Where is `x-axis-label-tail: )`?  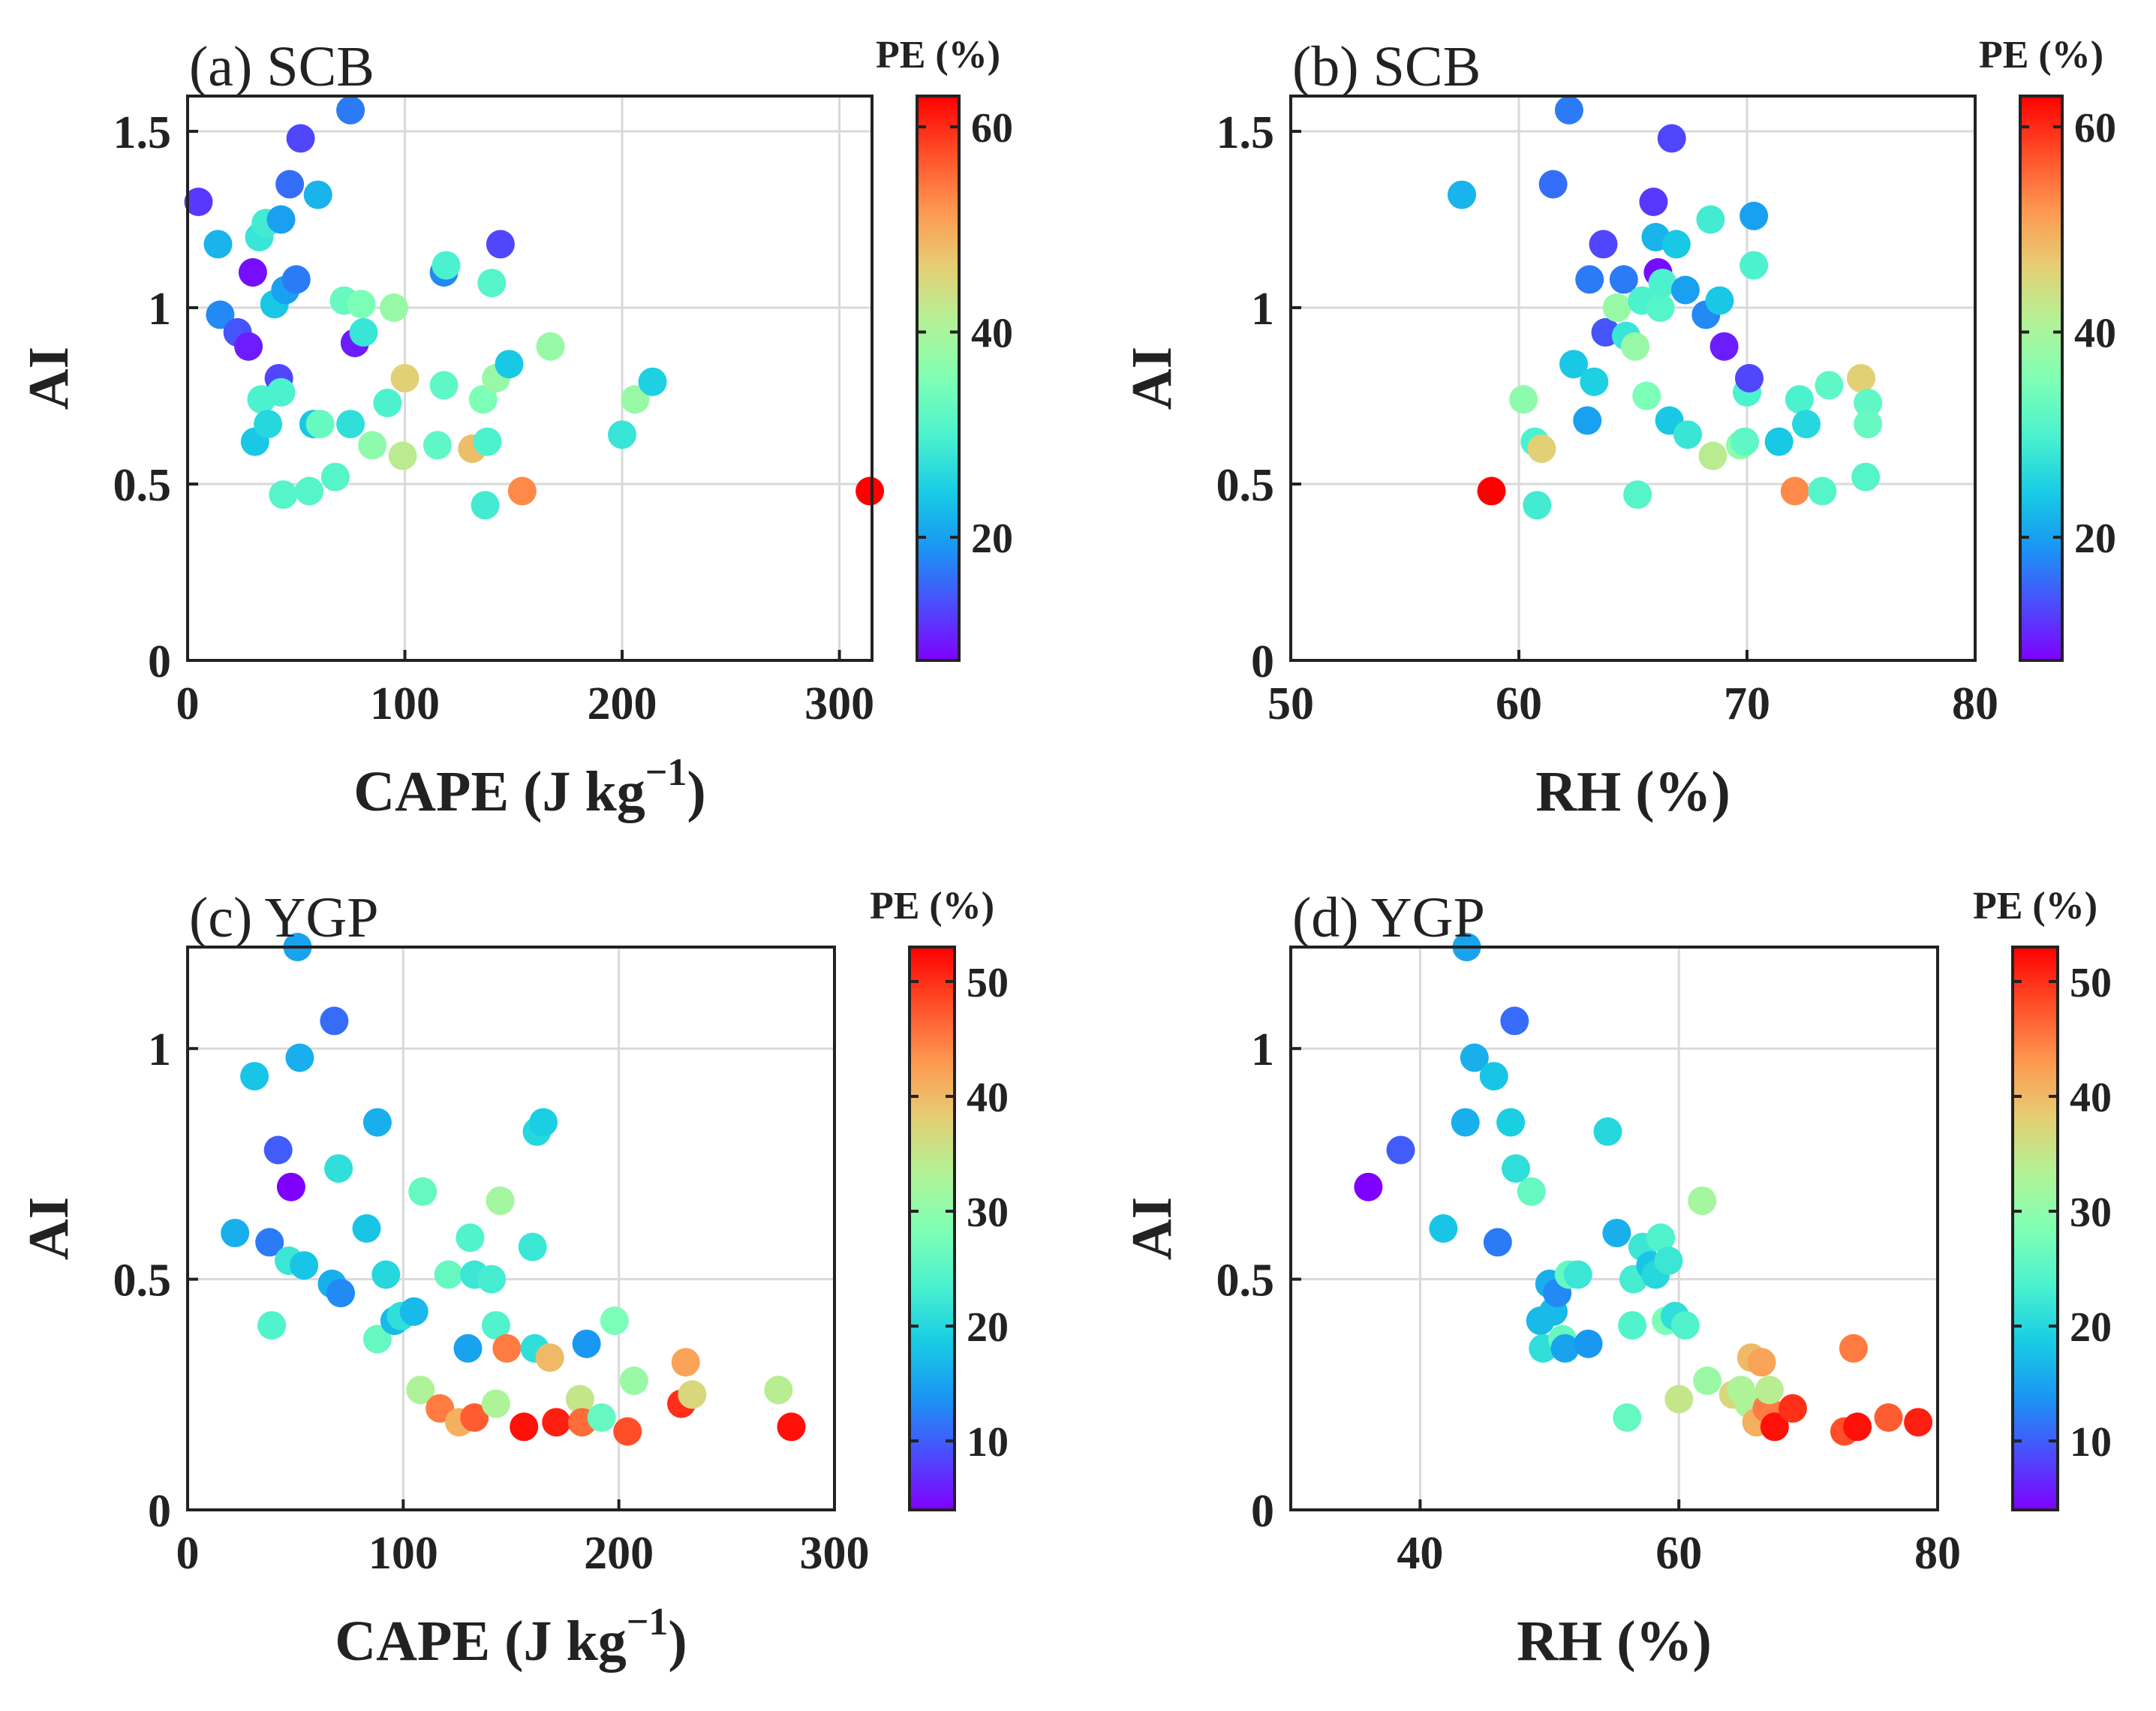 x-axis-label-tail: ) is located at coordinates (696, 791).